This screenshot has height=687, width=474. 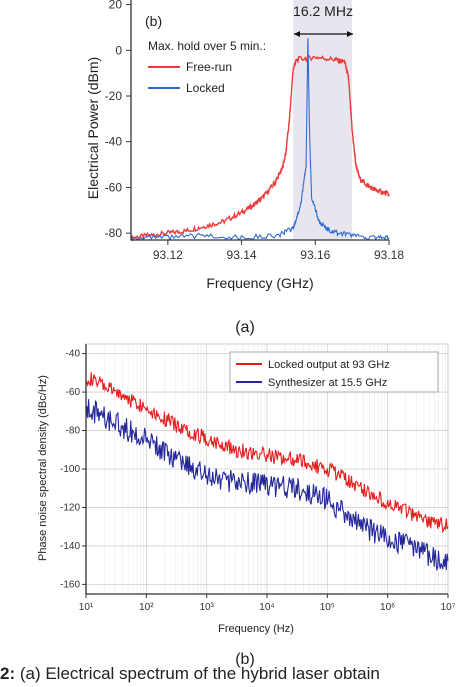 What do you see at coordinates (448, 607) in the screenshot?
I see `x-tick-label: 10⁷` at bounding box center [448, 607].